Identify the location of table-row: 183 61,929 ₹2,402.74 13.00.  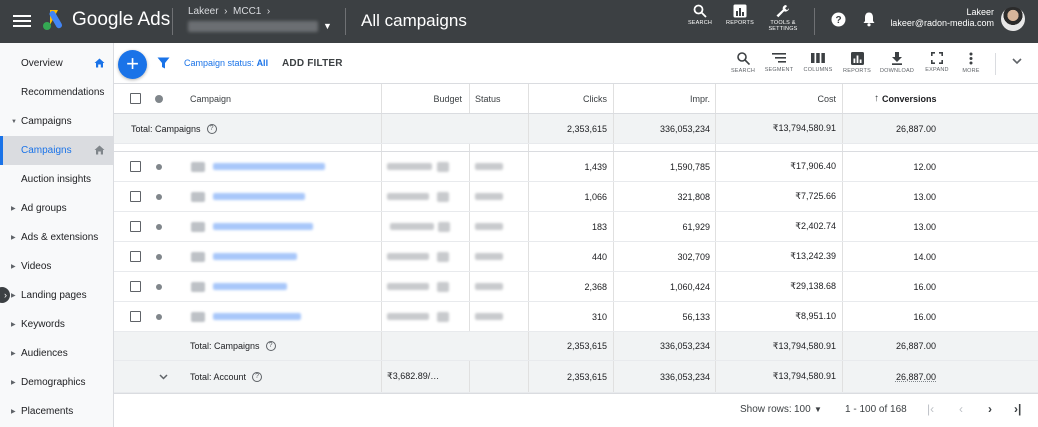
(576, 227).